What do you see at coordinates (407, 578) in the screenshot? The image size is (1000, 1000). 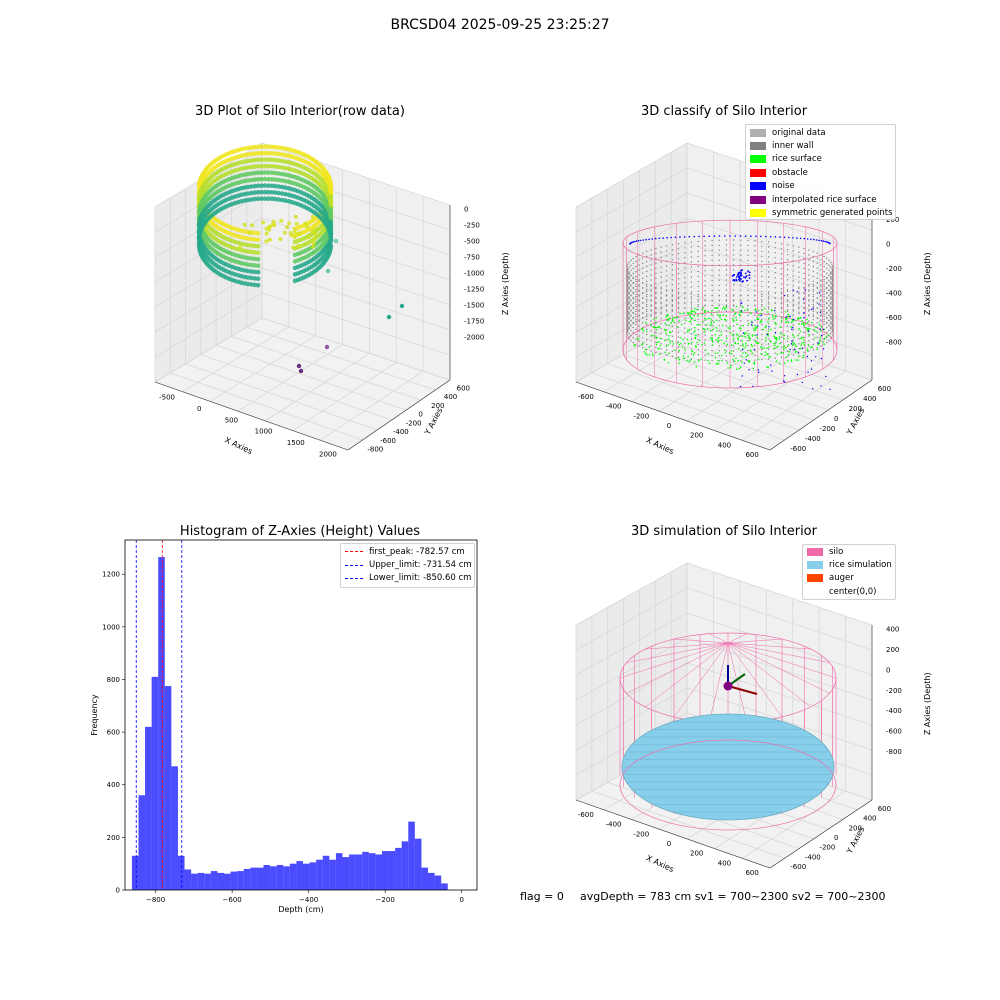 I see `legend-item: Lower_limit: -850.60 cm` at bounding box center [407, 578].